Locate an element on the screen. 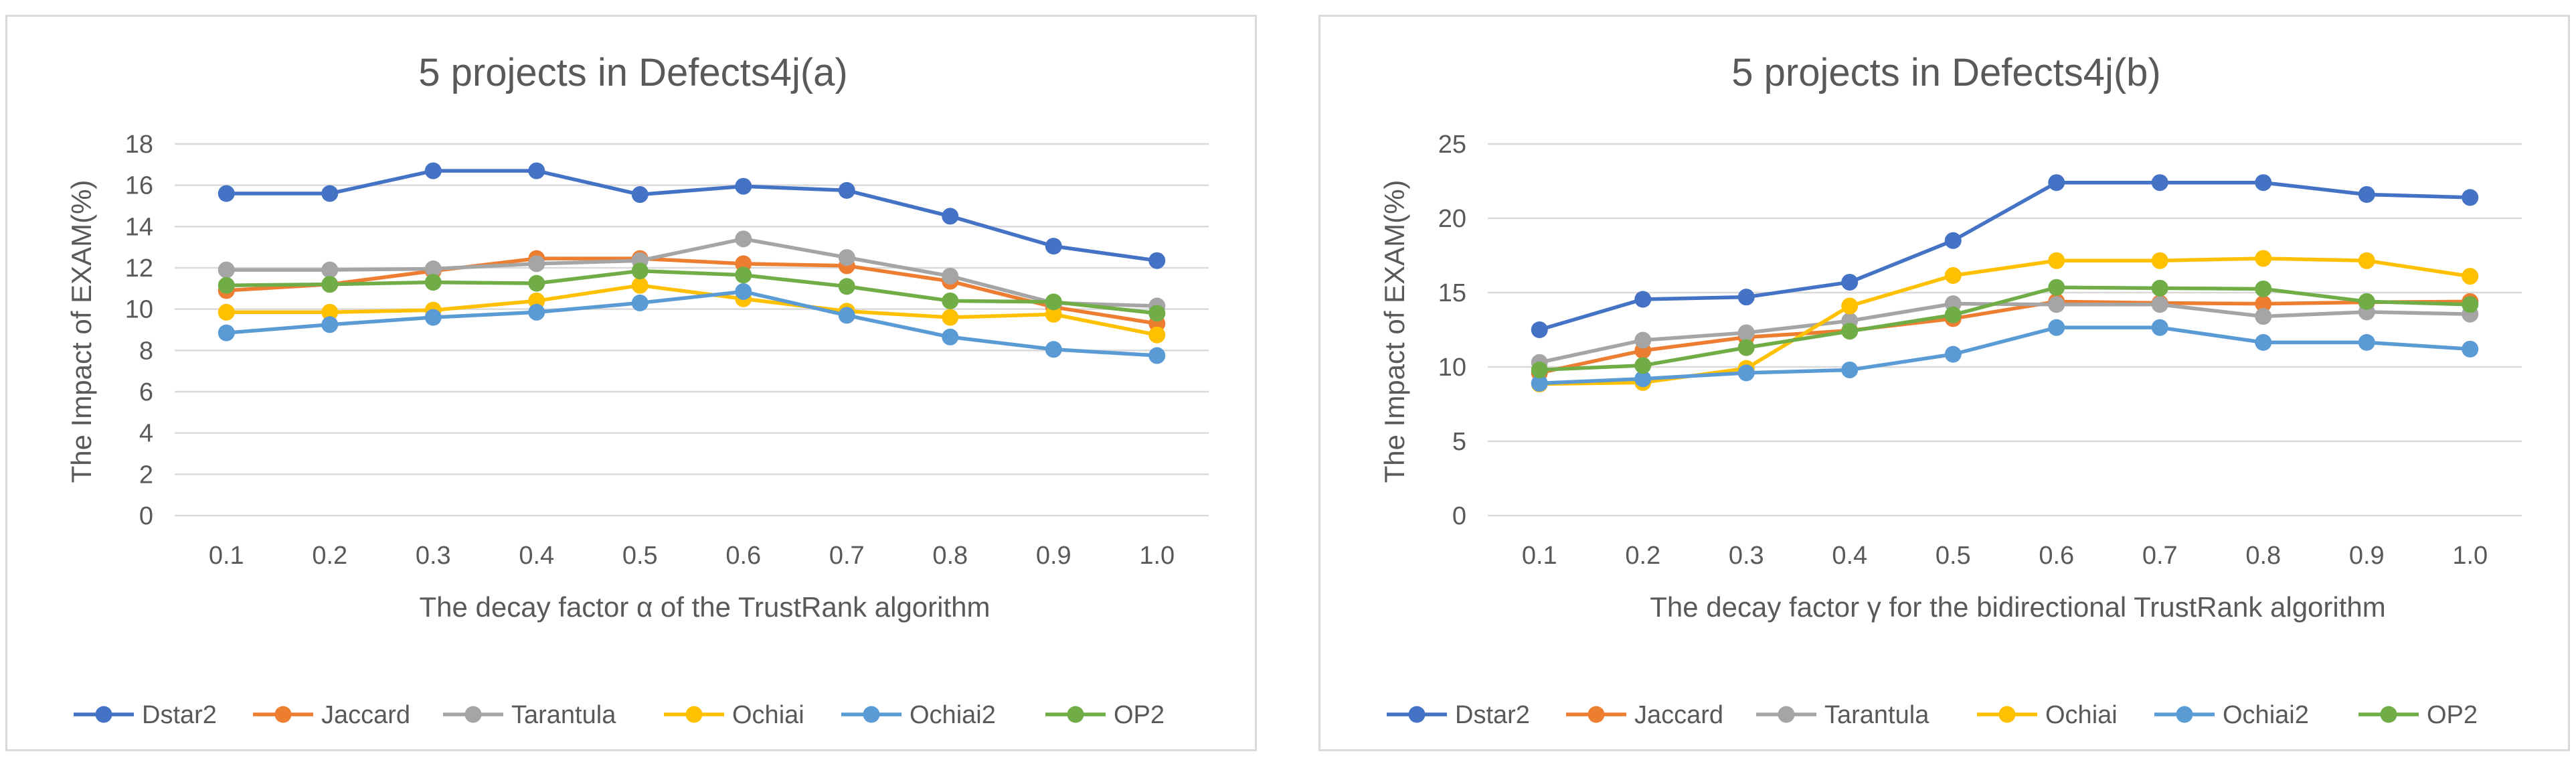 The image size is (2576, 766). y-tick-label: 25 is located at coordinates (1452, 145).